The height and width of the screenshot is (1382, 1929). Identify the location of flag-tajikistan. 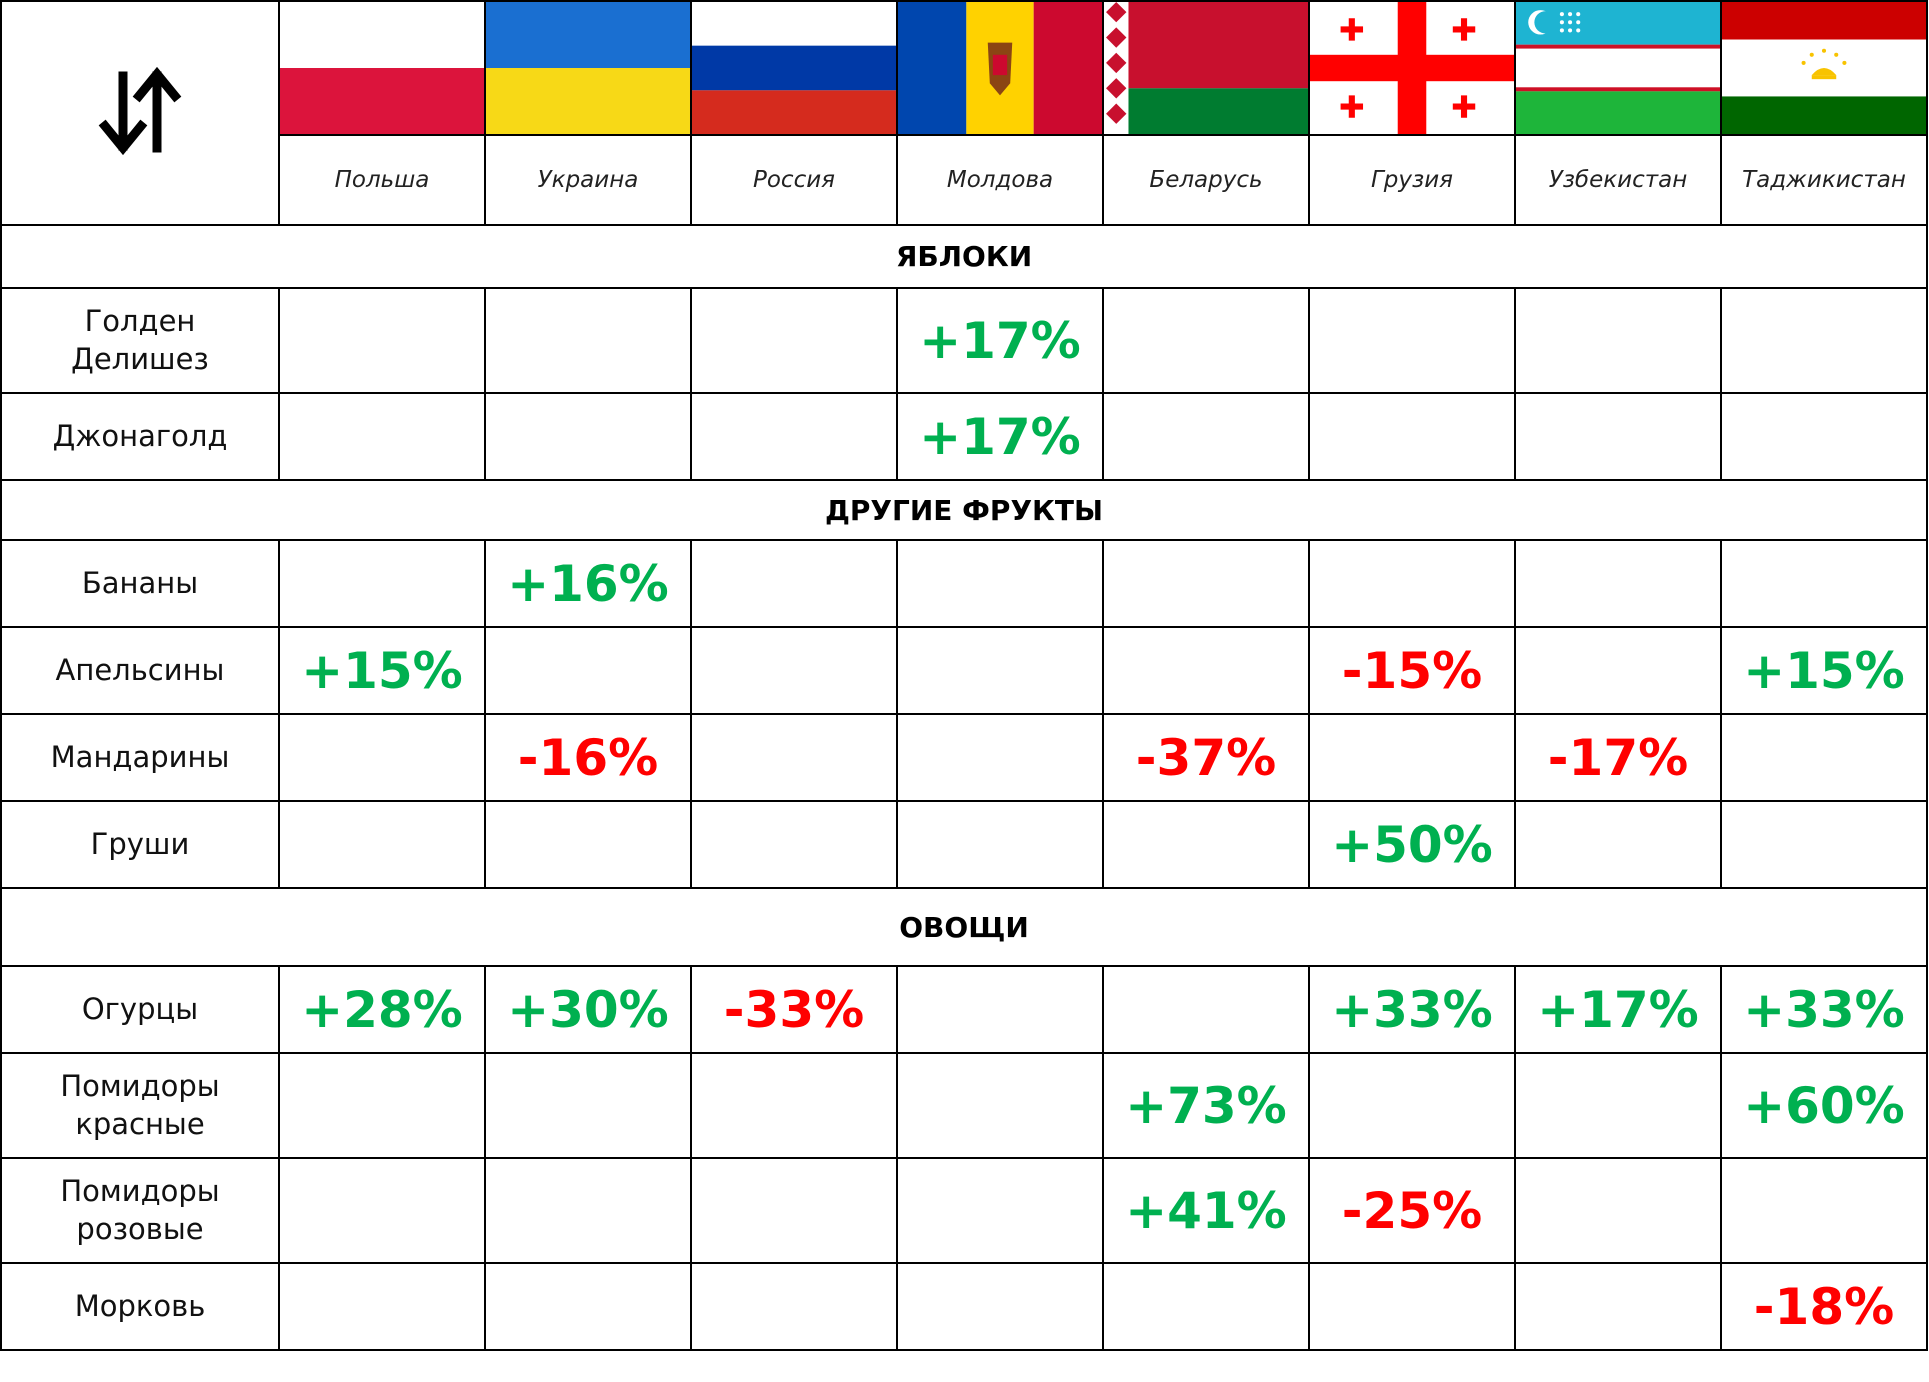
(1824, 68).